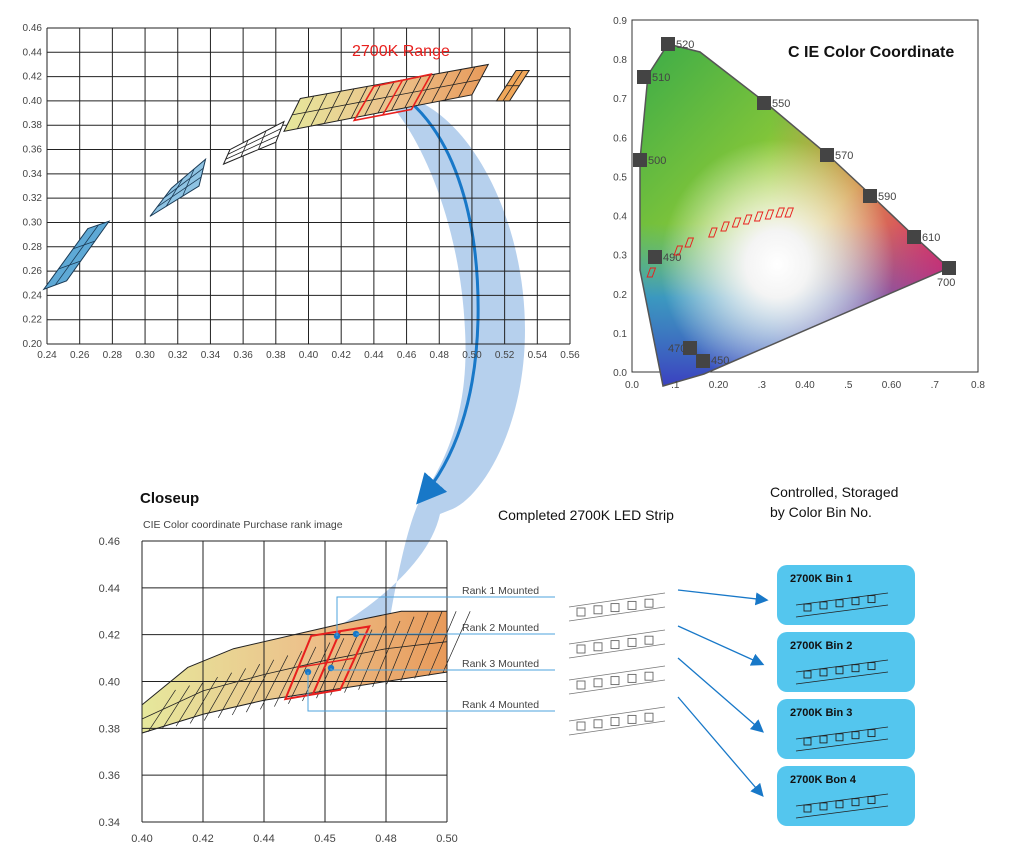  I want to click on bins-title-line2: by Color Bin No., so click(821, 512).